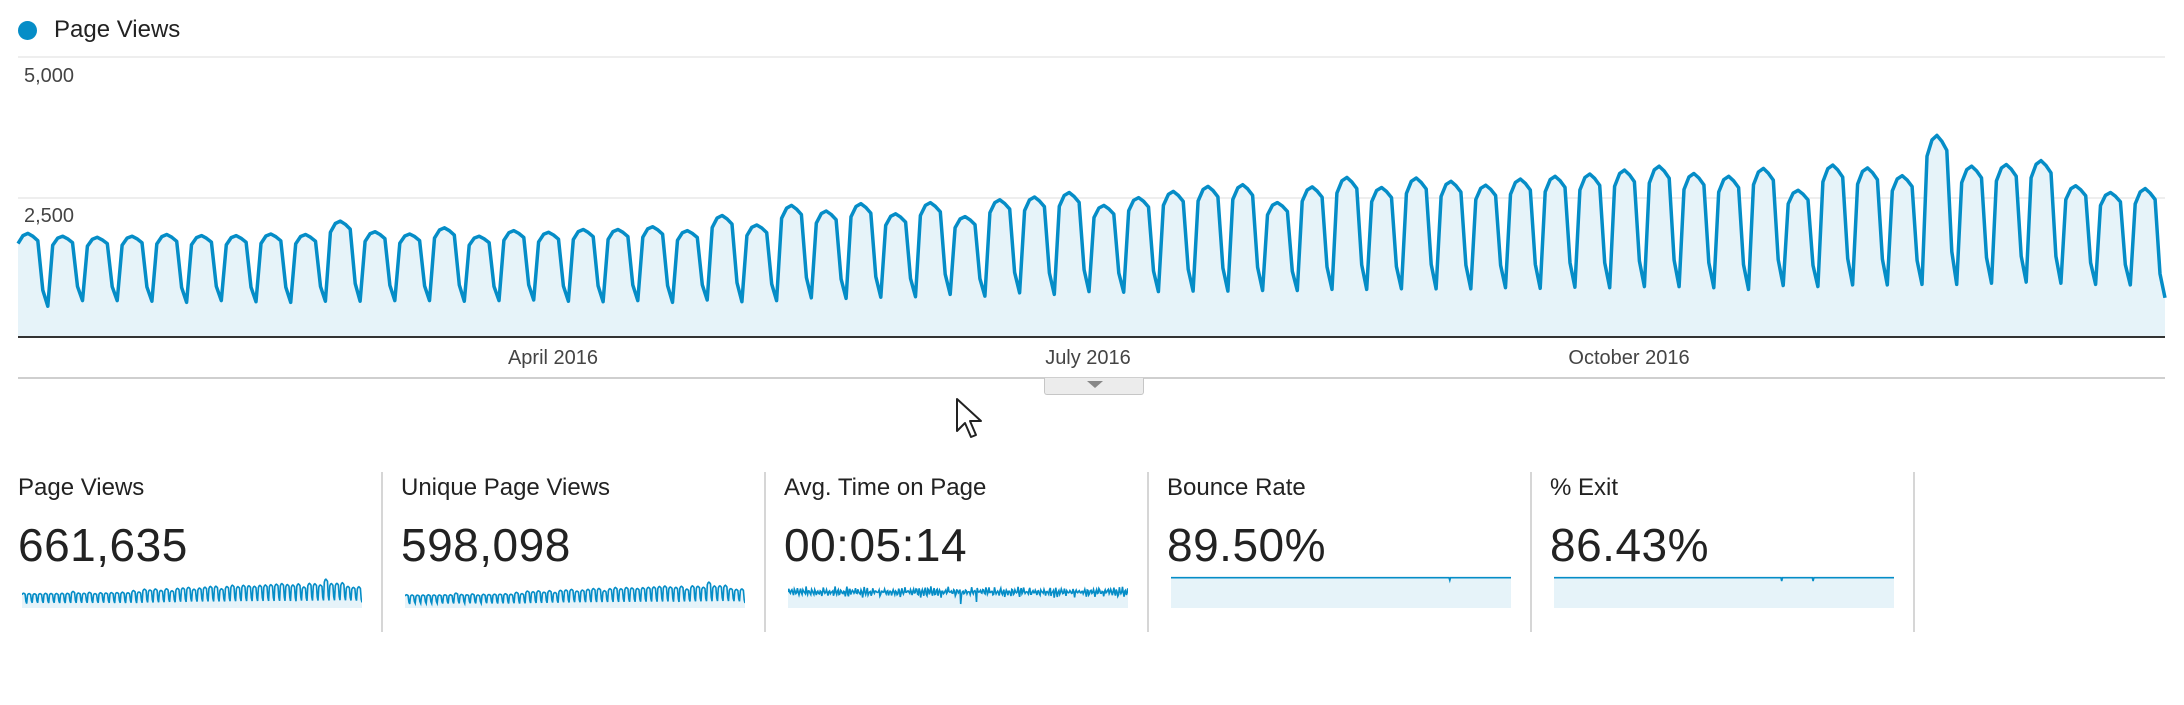 The image size is (2184, 705). What do you see at coordinates (1584, 487) in the screenshot?
I see `metric-label: % Exit` at bounding box center [1584, 487].